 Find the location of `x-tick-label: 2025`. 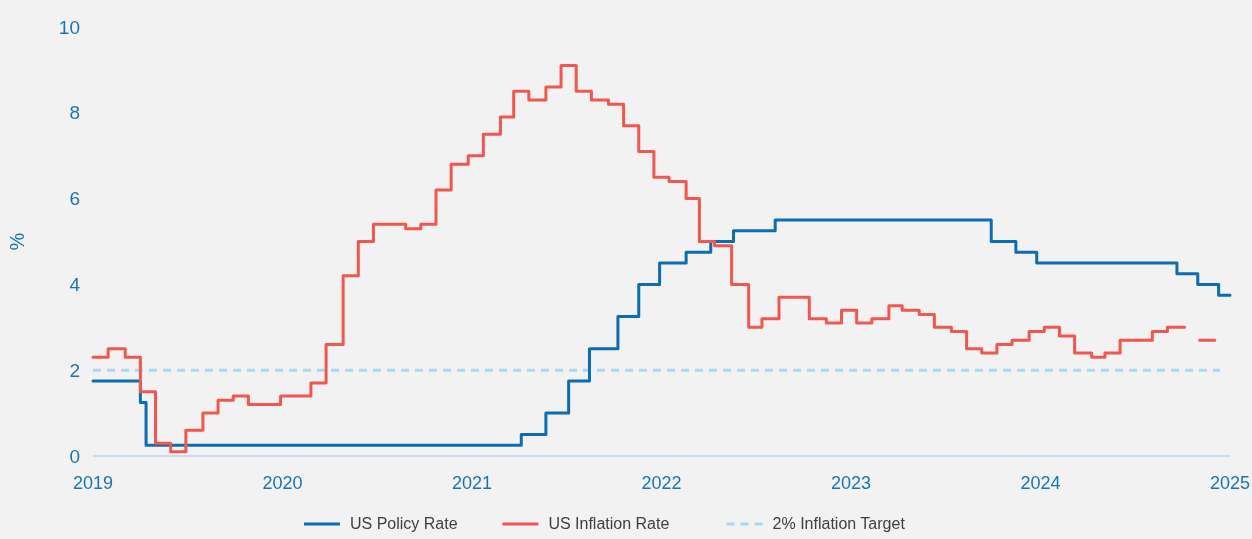

x-tick-label: 2025 is located at coordinates (1230, 483).